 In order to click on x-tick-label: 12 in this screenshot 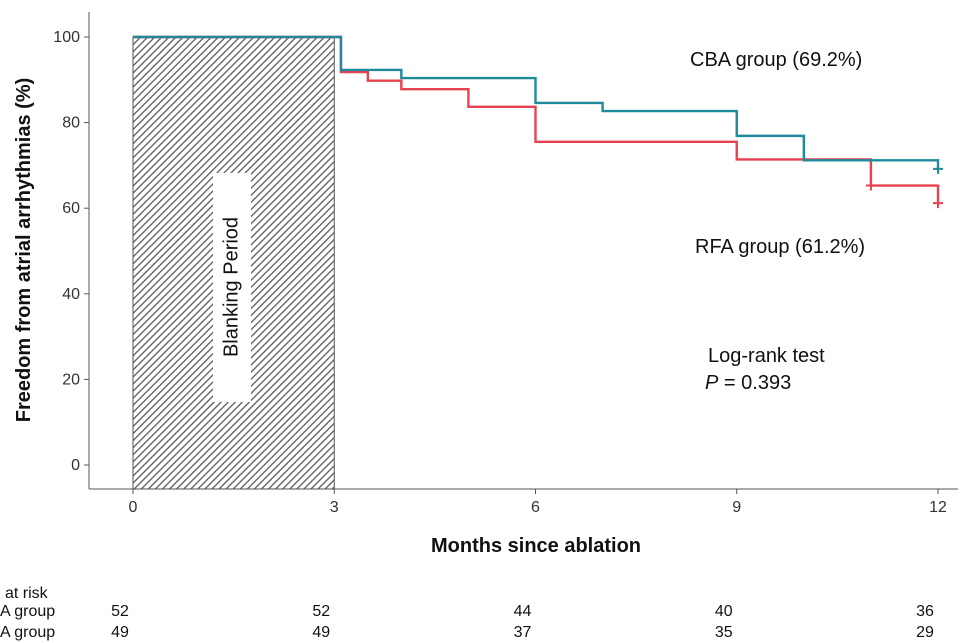, I will do `click(938, 507)`.